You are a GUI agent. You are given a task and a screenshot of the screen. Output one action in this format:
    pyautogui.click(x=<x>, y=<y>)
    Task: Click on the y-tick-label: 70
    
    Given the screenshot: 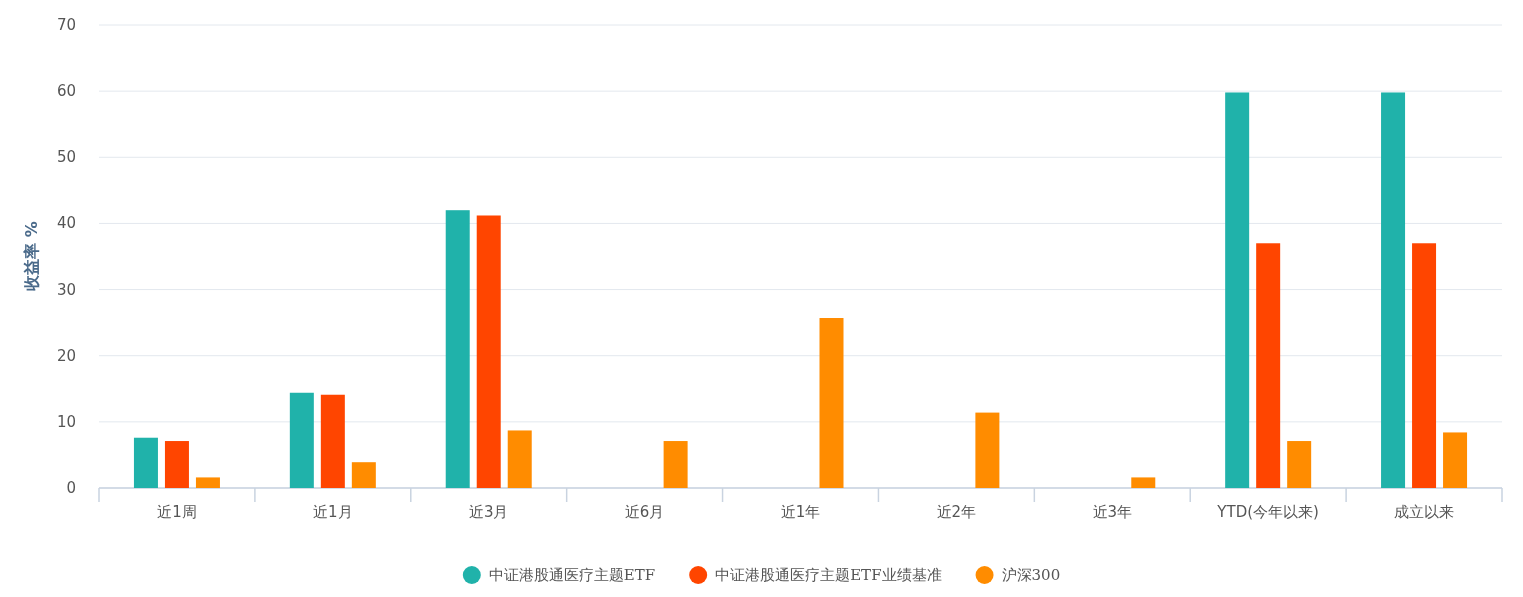 What is the action you would take?
    pyautogui.click(x=66, y=25)
    